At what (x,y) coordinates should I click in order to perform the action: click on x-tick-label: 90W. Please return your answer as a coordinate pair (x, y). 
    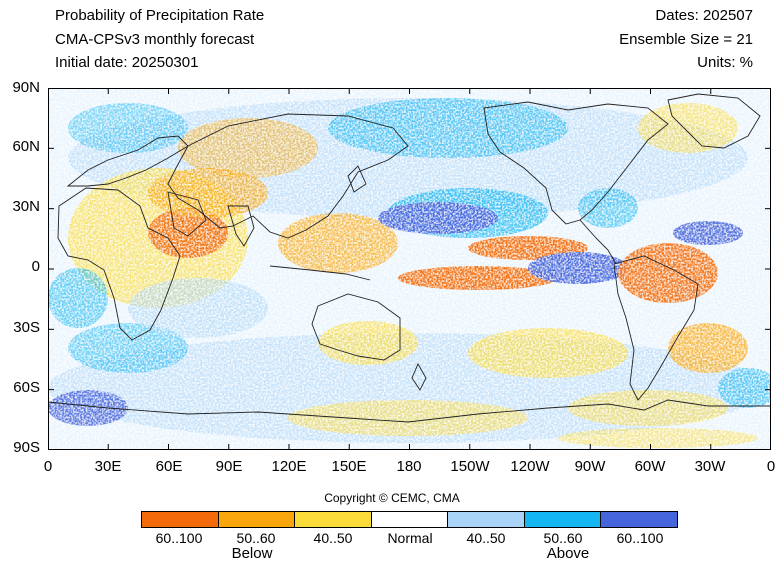
    Looking at the image, I should click on (590, 466).